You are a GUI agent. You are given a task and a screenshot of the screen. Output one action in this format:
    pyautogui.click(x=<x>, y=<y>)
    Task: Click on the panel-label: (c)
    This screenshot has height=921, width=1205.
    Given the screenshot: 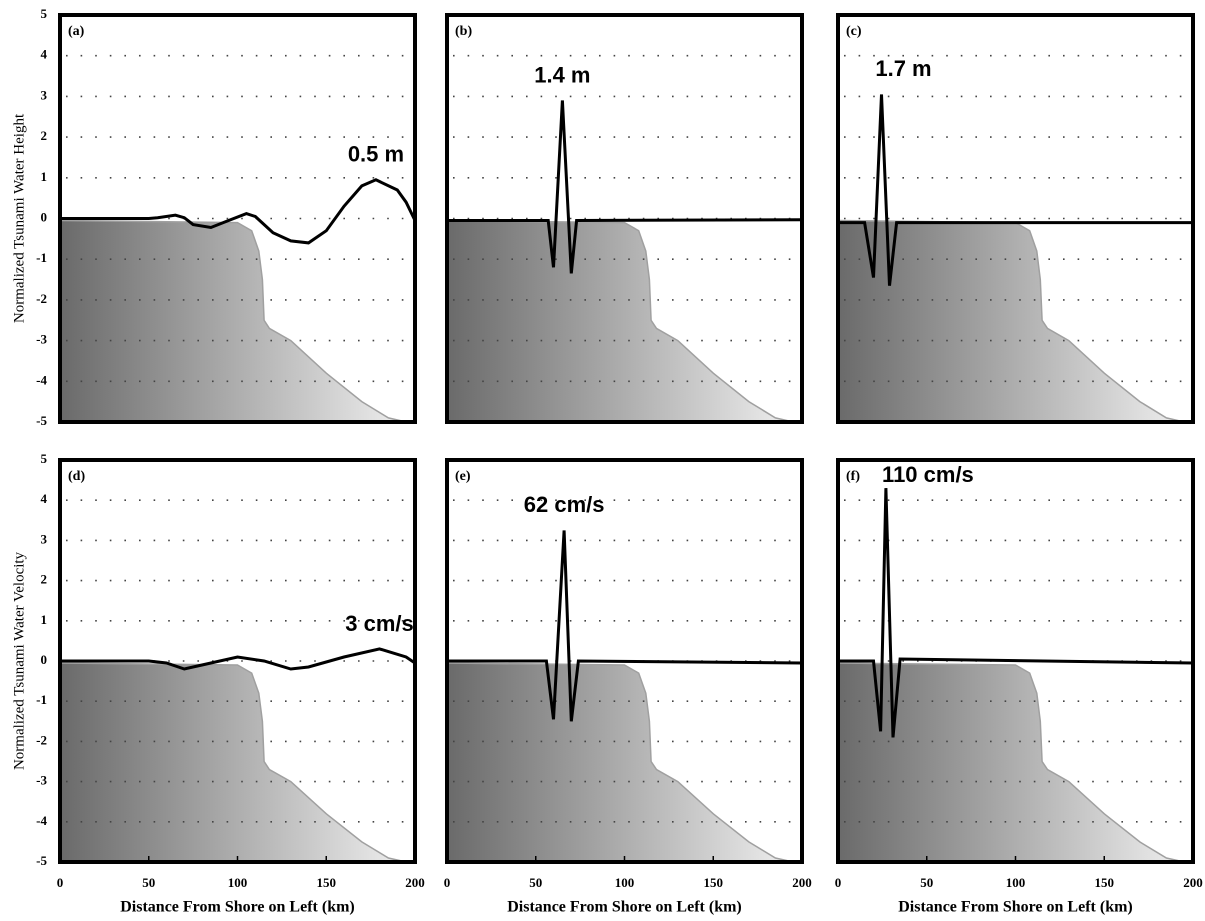 What is the action you would take?
    pyautogui.click(x=854, y=31)
    